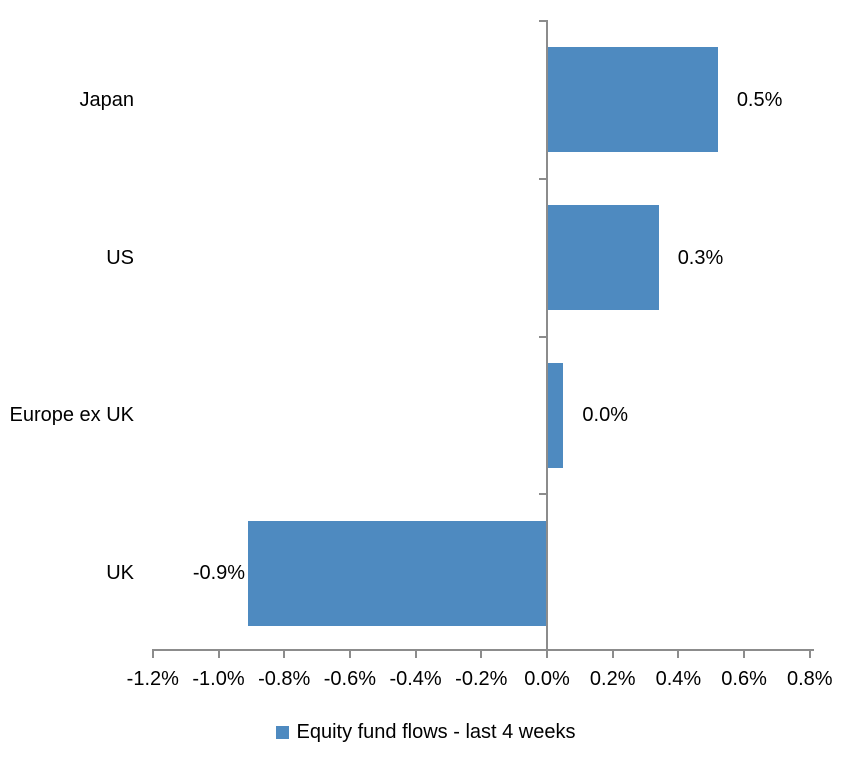 This screenshot has width=852, height=757. I want to click on x-axis-tick-label: 0.6%, so click(744, 679).